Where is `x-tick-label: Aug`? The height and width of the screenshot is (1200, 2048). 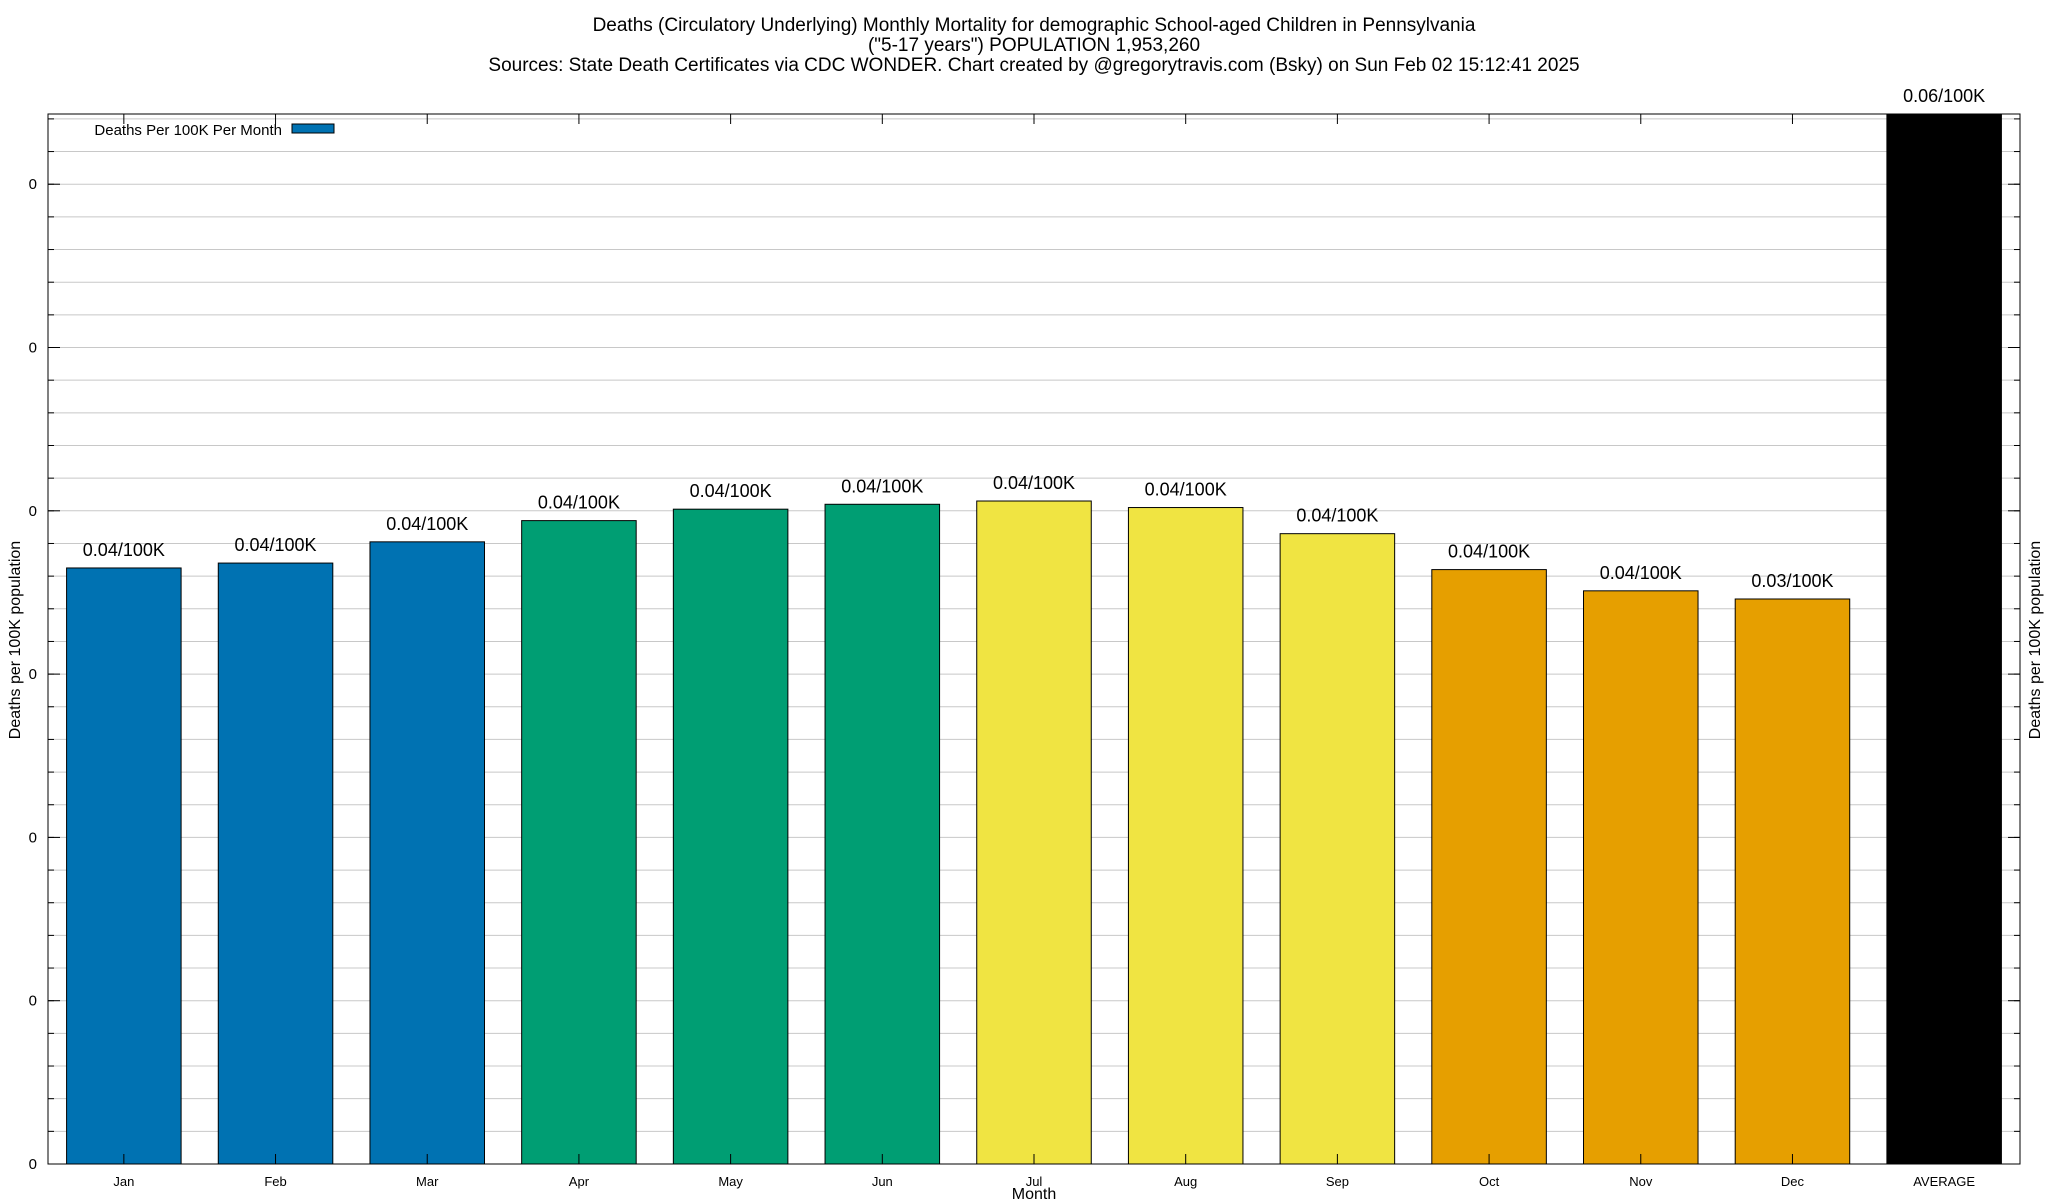
x-tick-label: Aug is located at coordinates (1185, 1181).